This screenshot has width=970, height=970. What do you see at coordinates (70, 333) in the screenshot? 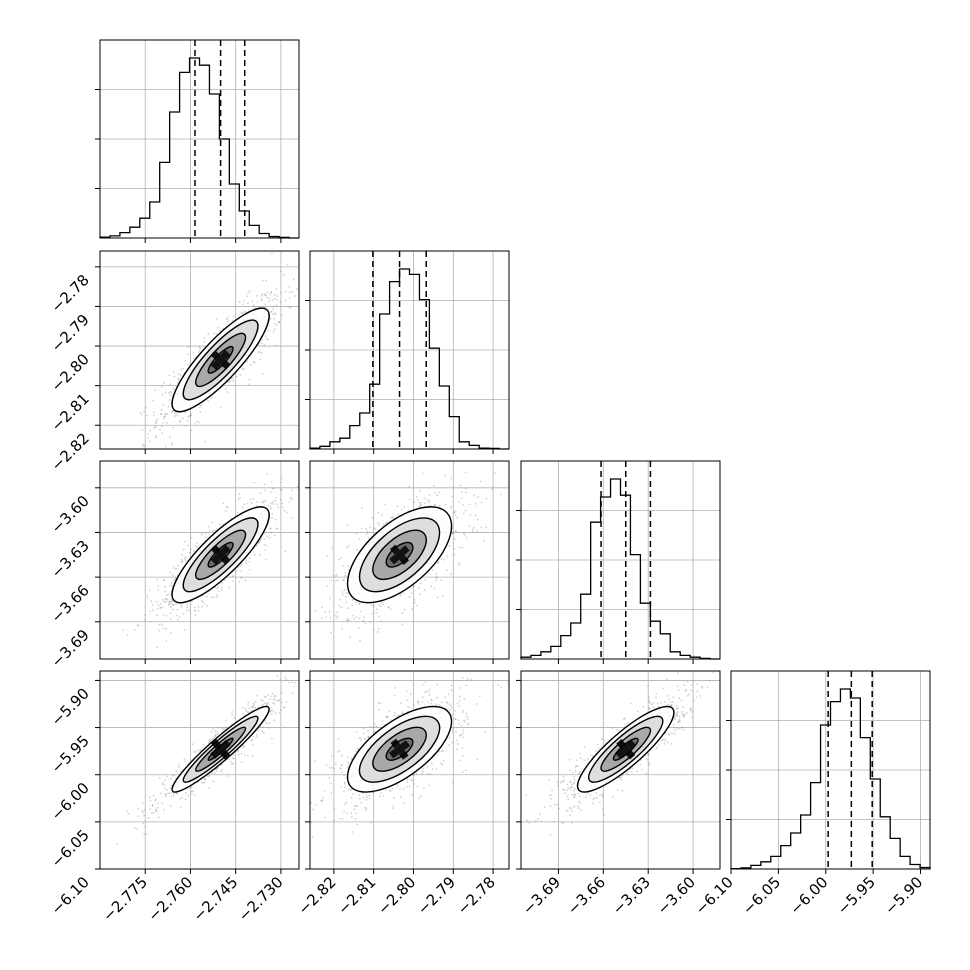
I see `y-tick-label: −2.79` at bounding box center [70, 333].